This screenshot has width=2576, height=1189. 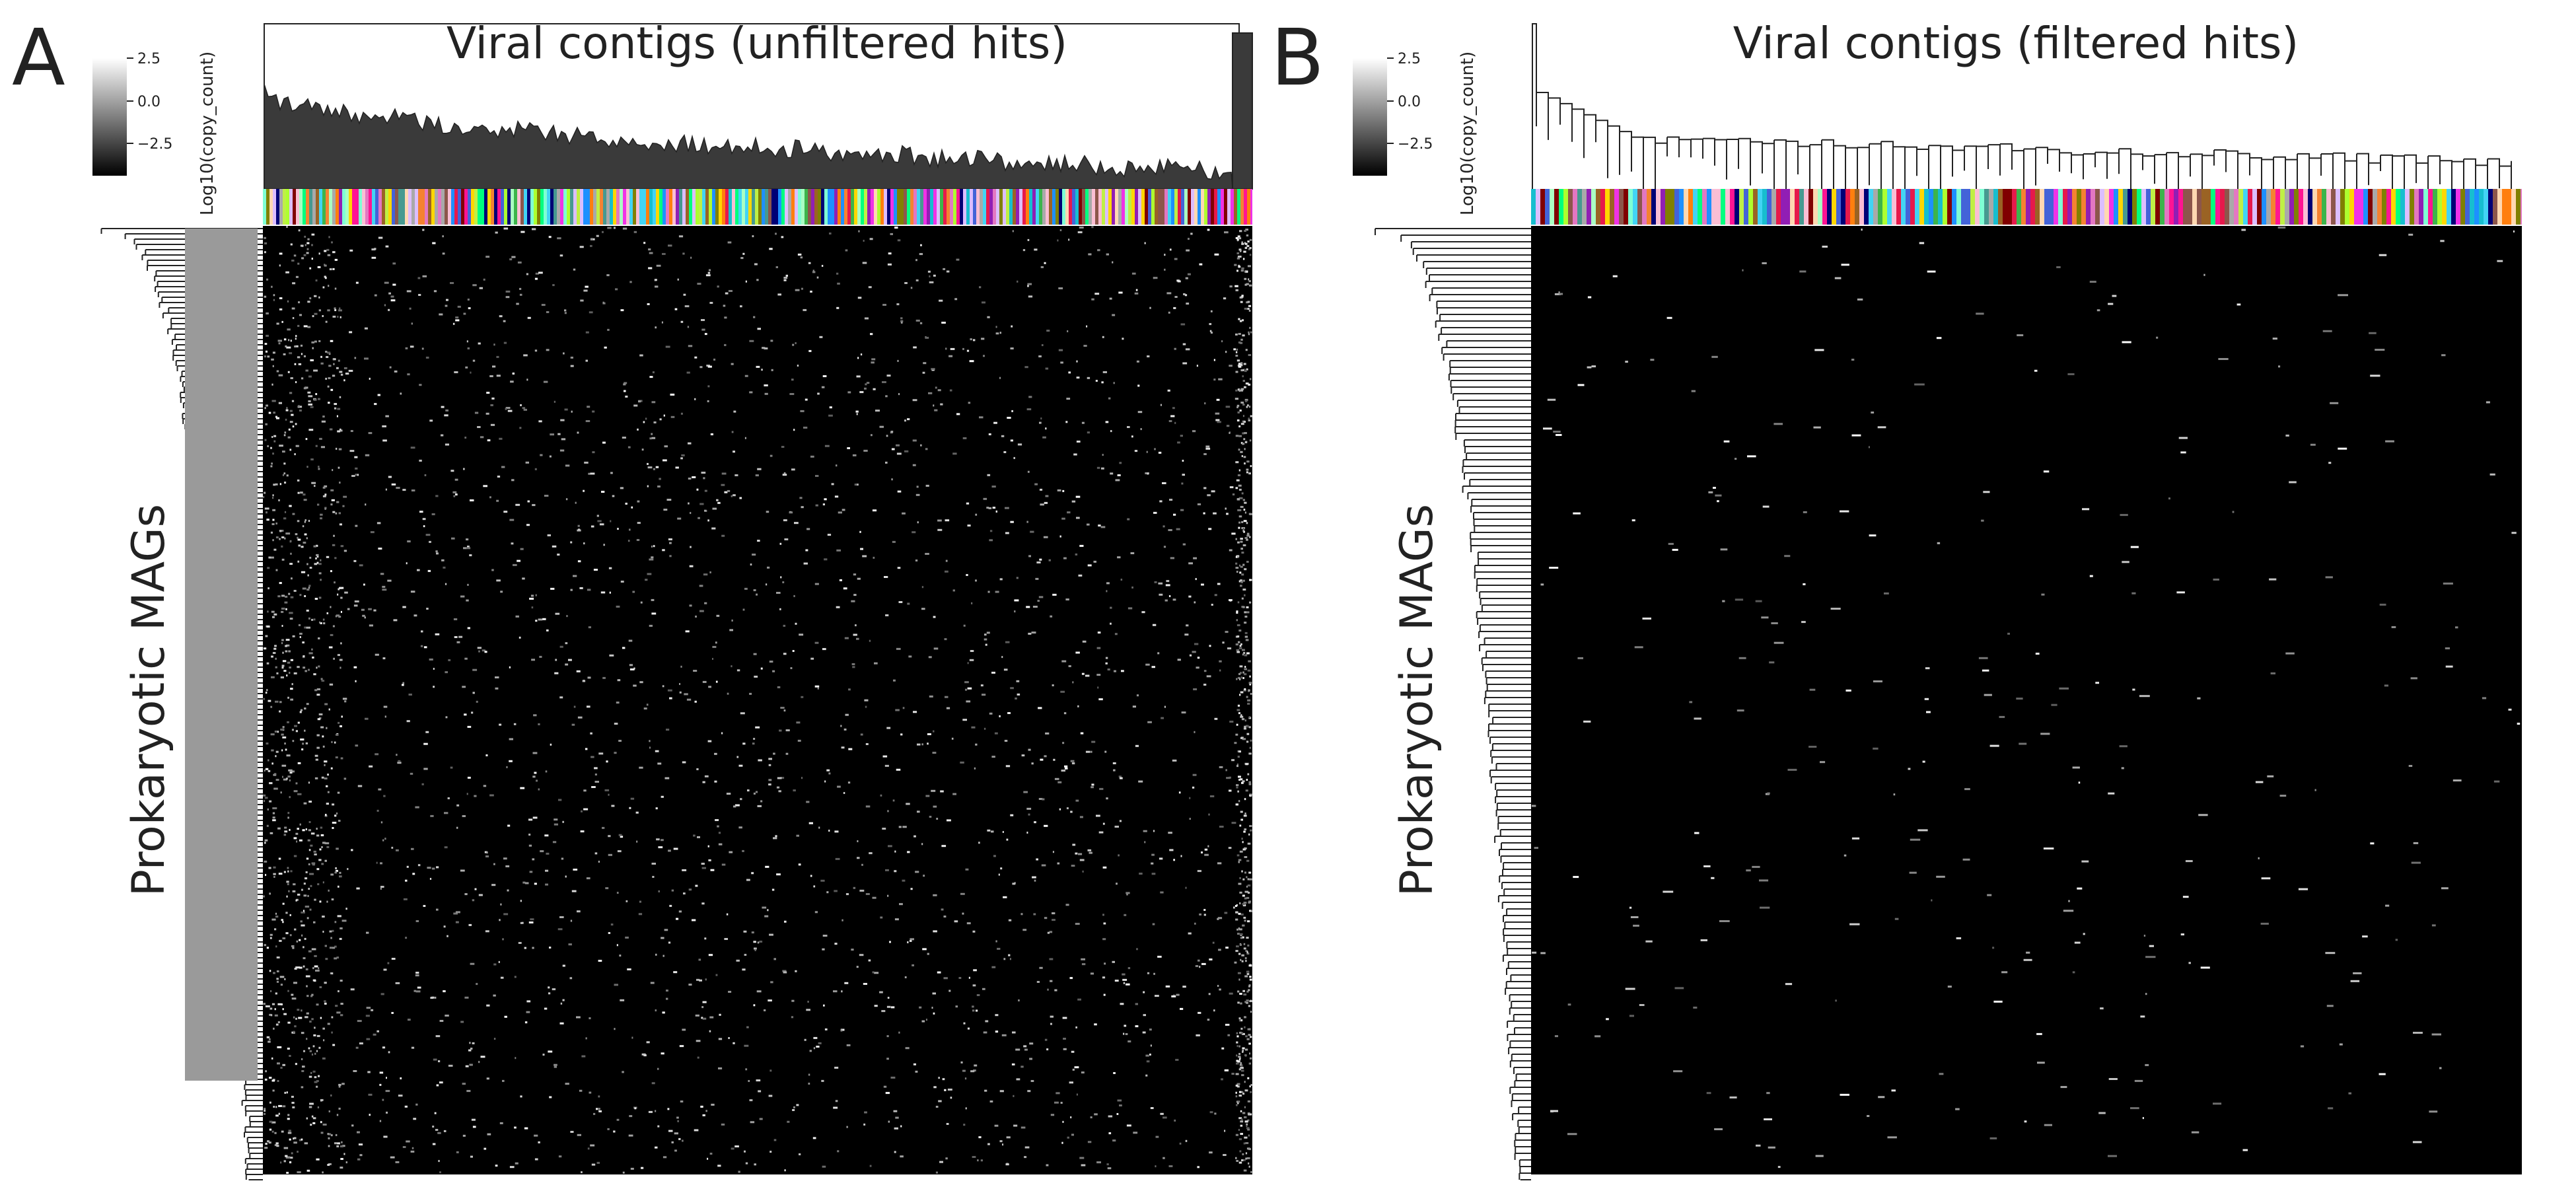 I want to click on panel-a-letter: A, so click(x=38, y=57).